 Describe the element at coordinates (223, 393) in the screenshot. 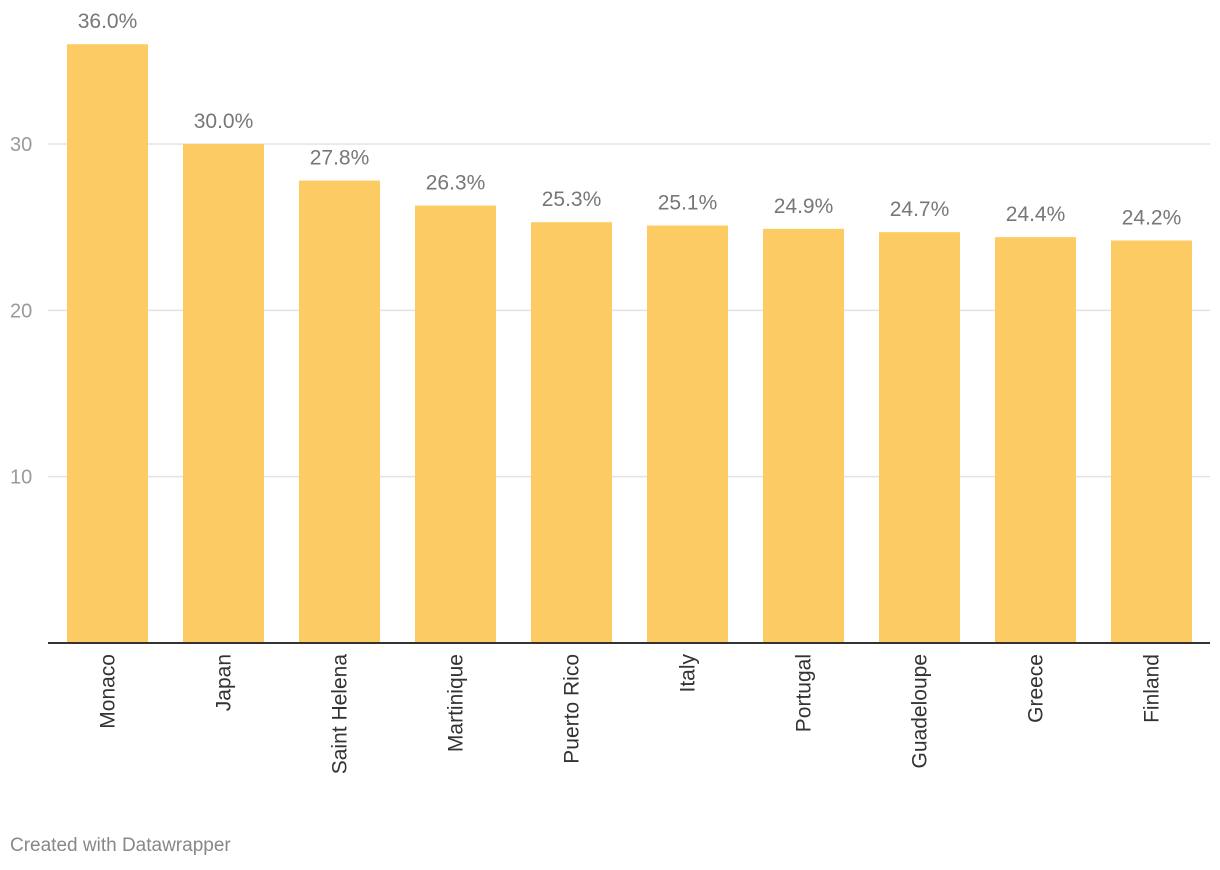

I see `bar-japan` at that location.